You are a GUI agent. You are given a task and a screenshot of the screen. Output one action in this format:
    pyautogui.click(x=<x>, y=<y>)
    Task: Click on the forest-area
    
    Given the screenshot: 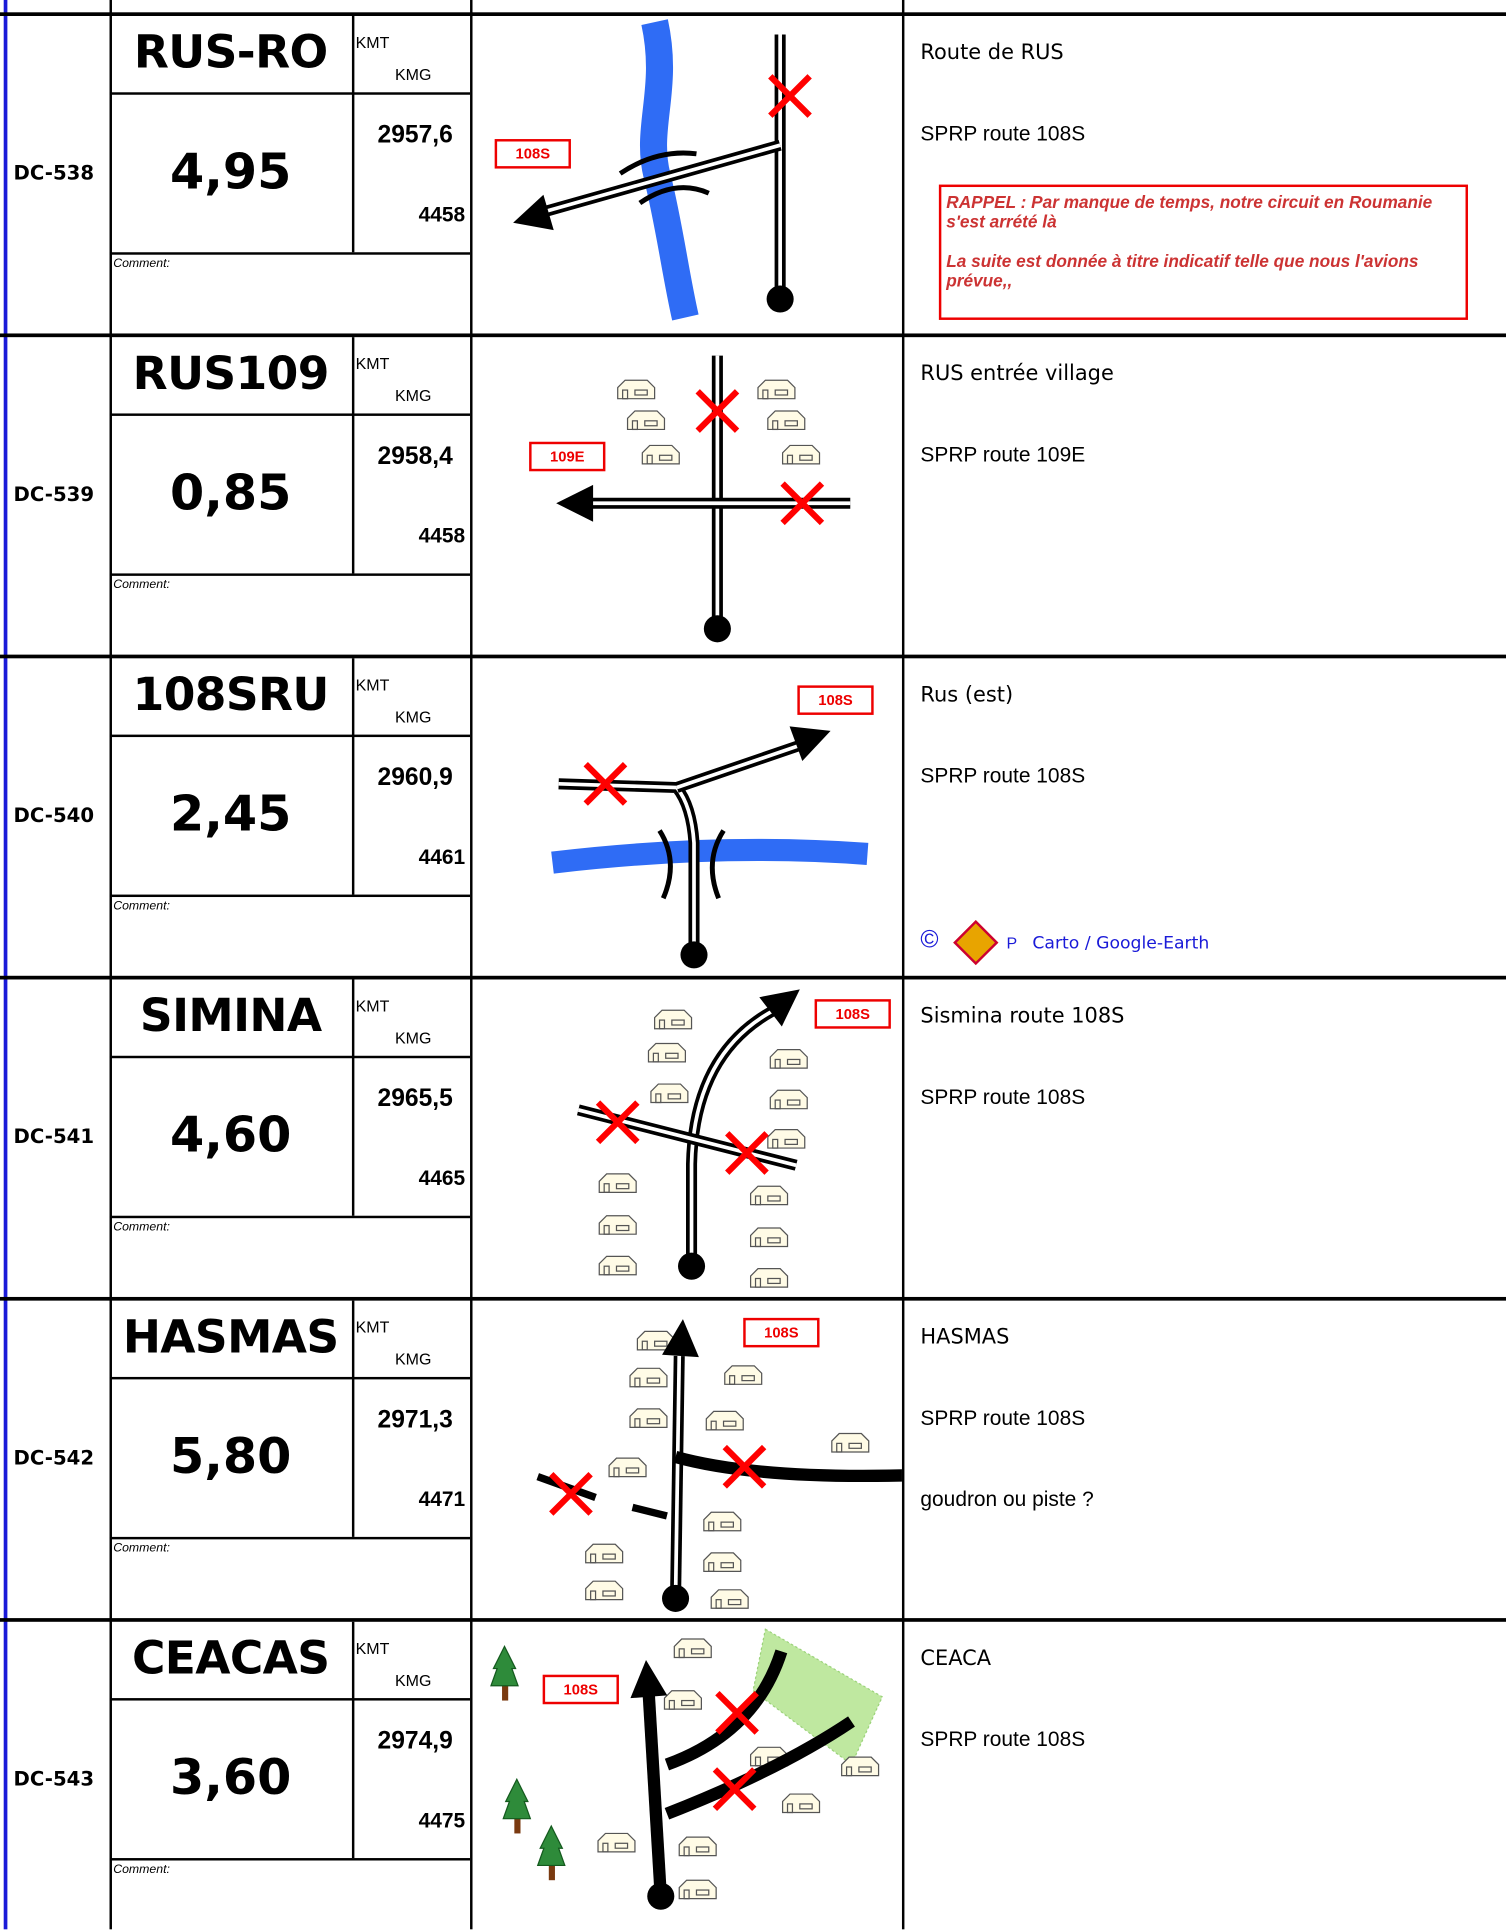 What is the action you would take?
    pyautogui.click(x=818, y=1697)
    